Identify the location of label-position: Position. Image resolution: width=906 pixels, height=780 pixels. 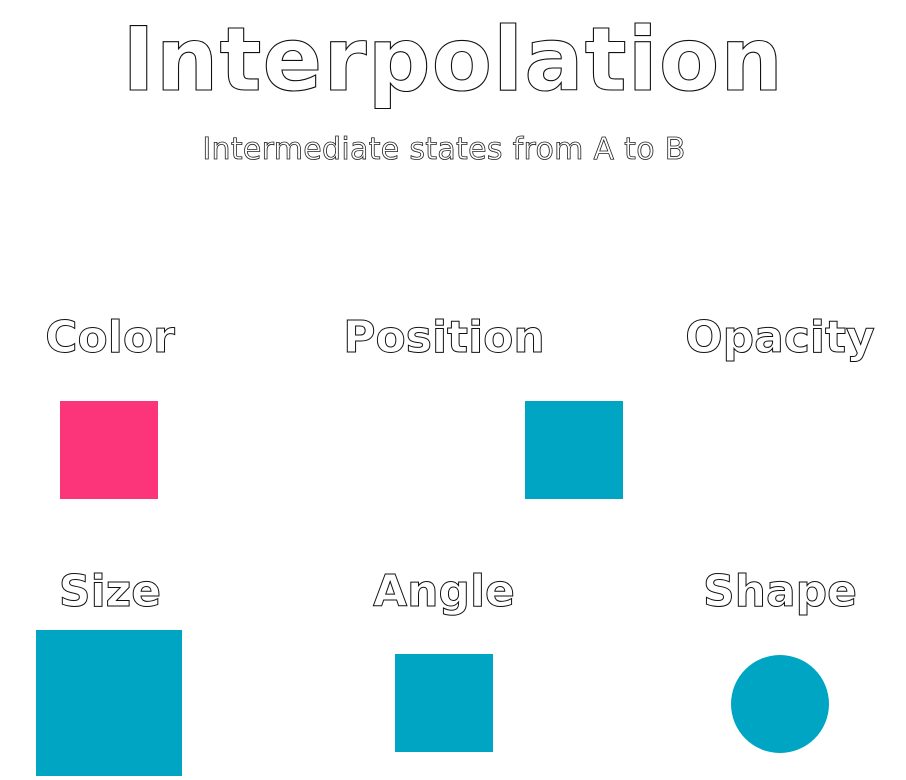
(444, 337).